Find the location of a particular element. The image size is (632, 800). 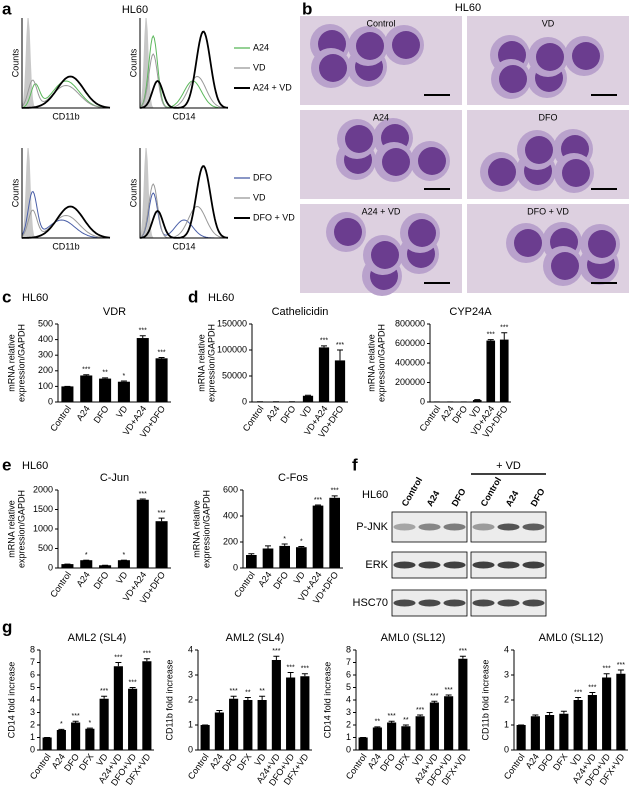

chart-title: AML0 (SL12) is located at coordinates (413, 638).